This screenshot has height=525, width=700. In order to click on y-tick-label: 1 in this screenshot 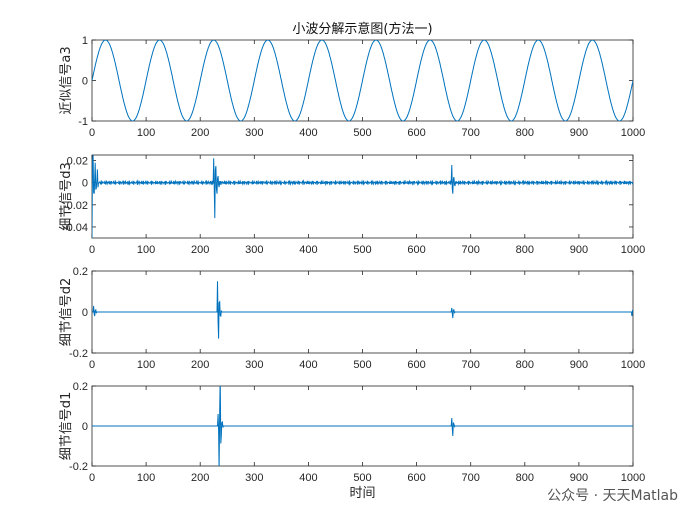, I will do `click(85, 41)`.